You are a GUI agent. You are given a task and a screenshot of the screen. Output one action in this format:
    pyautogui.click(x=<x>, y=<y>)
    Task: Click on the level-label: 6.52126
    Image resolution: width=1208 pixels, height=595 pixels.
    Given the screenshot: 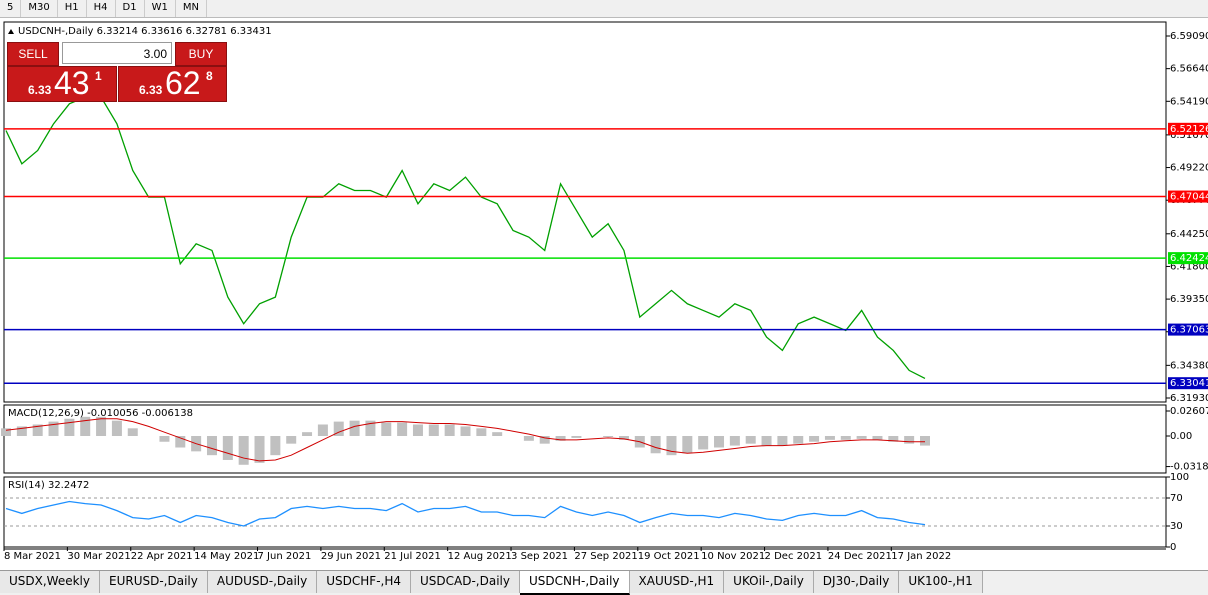 What is the action you would take?
    pyautogui.click(x=1189, y=129)
    